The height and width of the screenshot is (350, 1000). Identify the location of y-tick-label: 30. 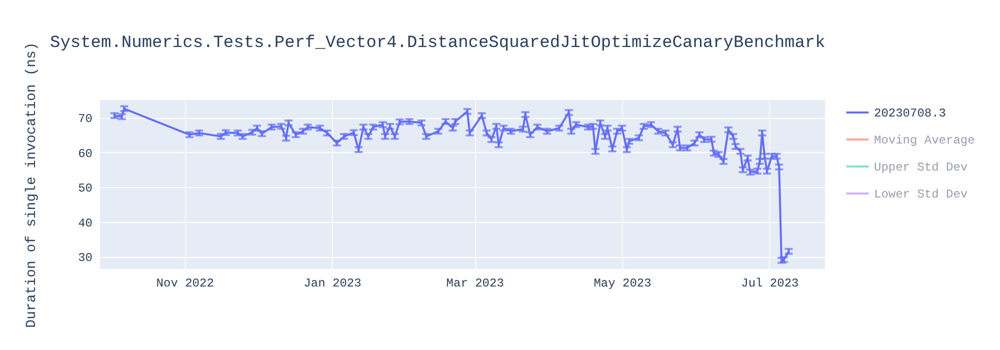
(85, 258).